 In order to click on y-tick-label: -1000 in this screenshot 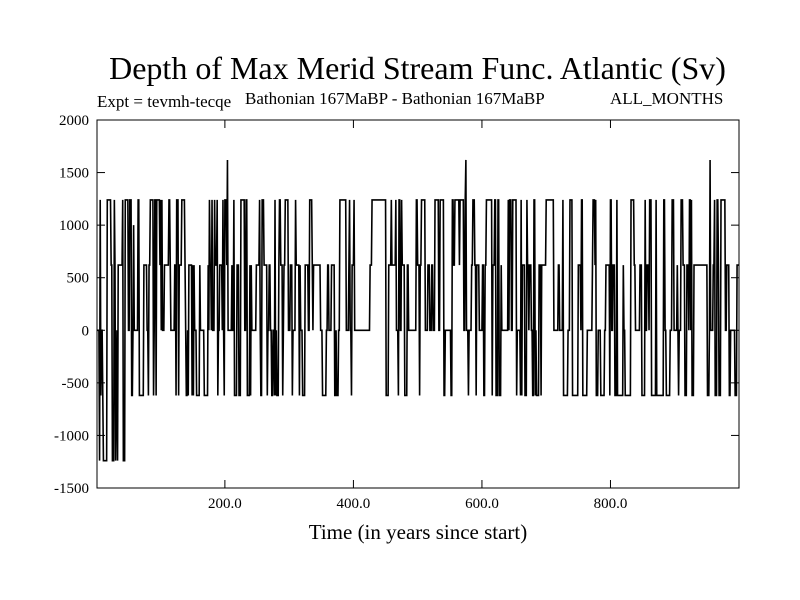, I will do `click(71, 436)`.